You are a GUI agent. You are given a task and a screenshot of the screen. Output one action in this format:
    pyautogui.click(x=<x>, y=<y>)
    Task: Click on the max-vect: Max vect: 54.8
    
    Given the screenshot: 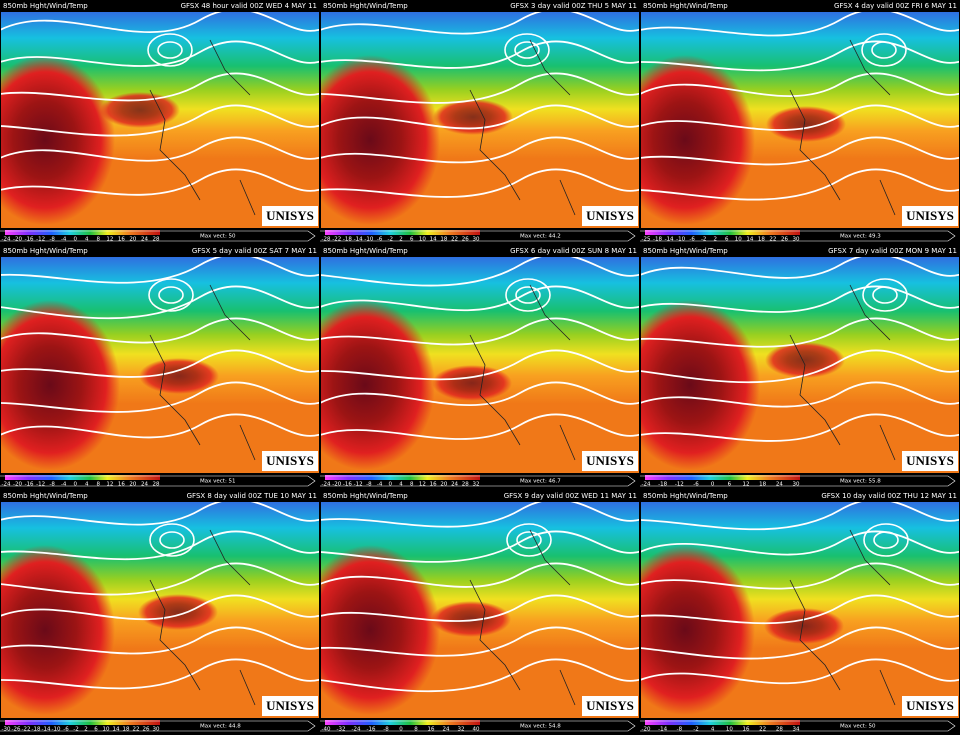 What is the action you would take?
    pyautogui.click(x=540, y=727)
    